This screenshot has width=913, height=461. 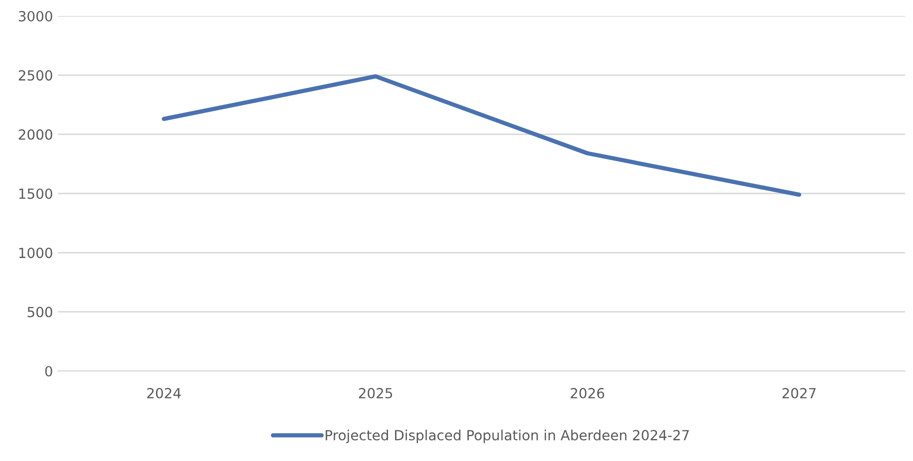 I want to click on x-tick-label: 2024, so click(x=164, y=393).